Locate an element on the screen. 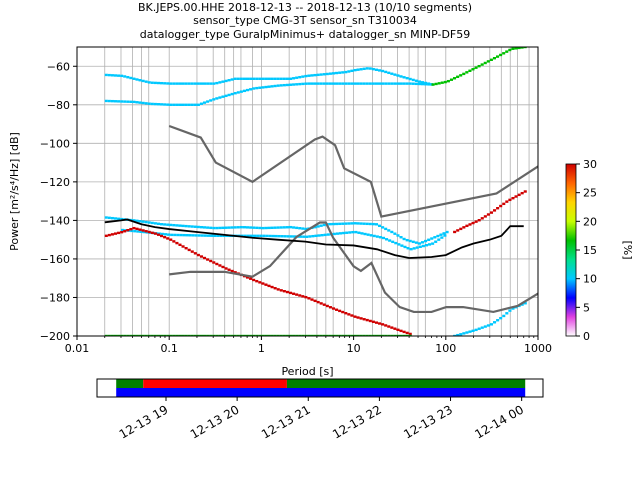 The width and height of the screenshot is (640, 480). timeline-segment is located at coordinates (130, 383).